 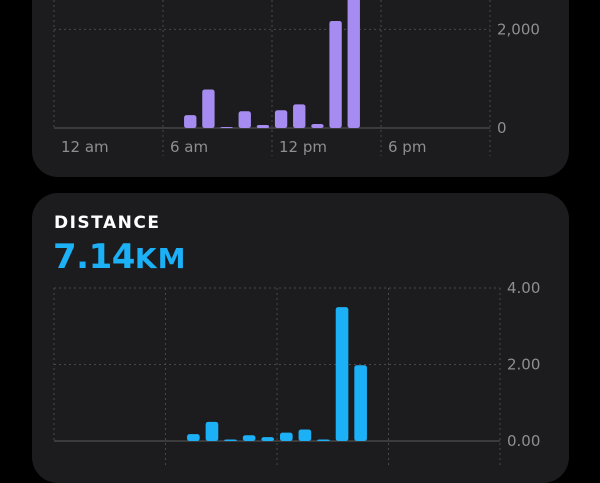 What do you see at coordinates (94, 257) in the screenshot?
I see `distance-number: 7.14` at bounding box center [94, 257].